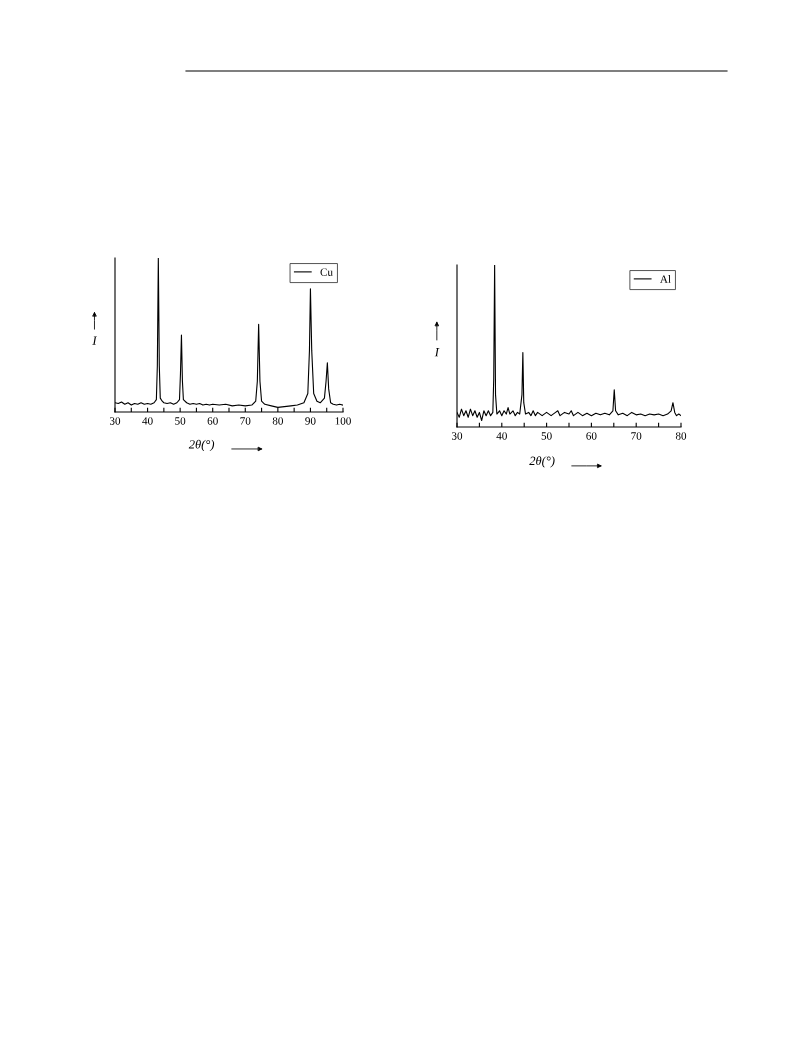 Image resolution: width=791 pixels, height=1059 pixels. I want to click on legend-label: Al, so click(665, 279).